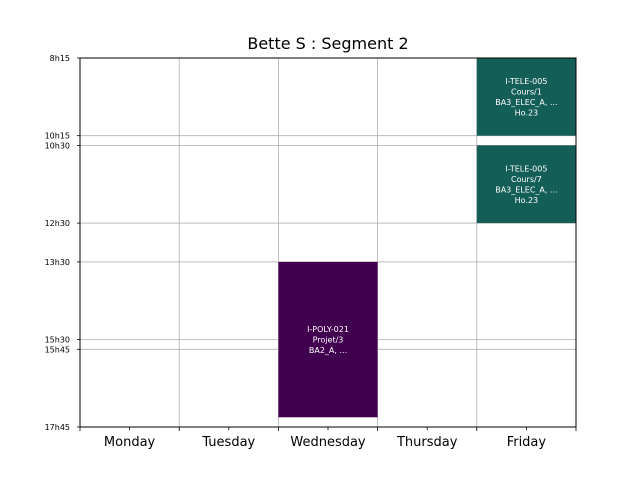 Image resolution: width=640 pixels, height=480 pixels. I want to click on event-label-line: I-POLY-021, so click(328, 329).